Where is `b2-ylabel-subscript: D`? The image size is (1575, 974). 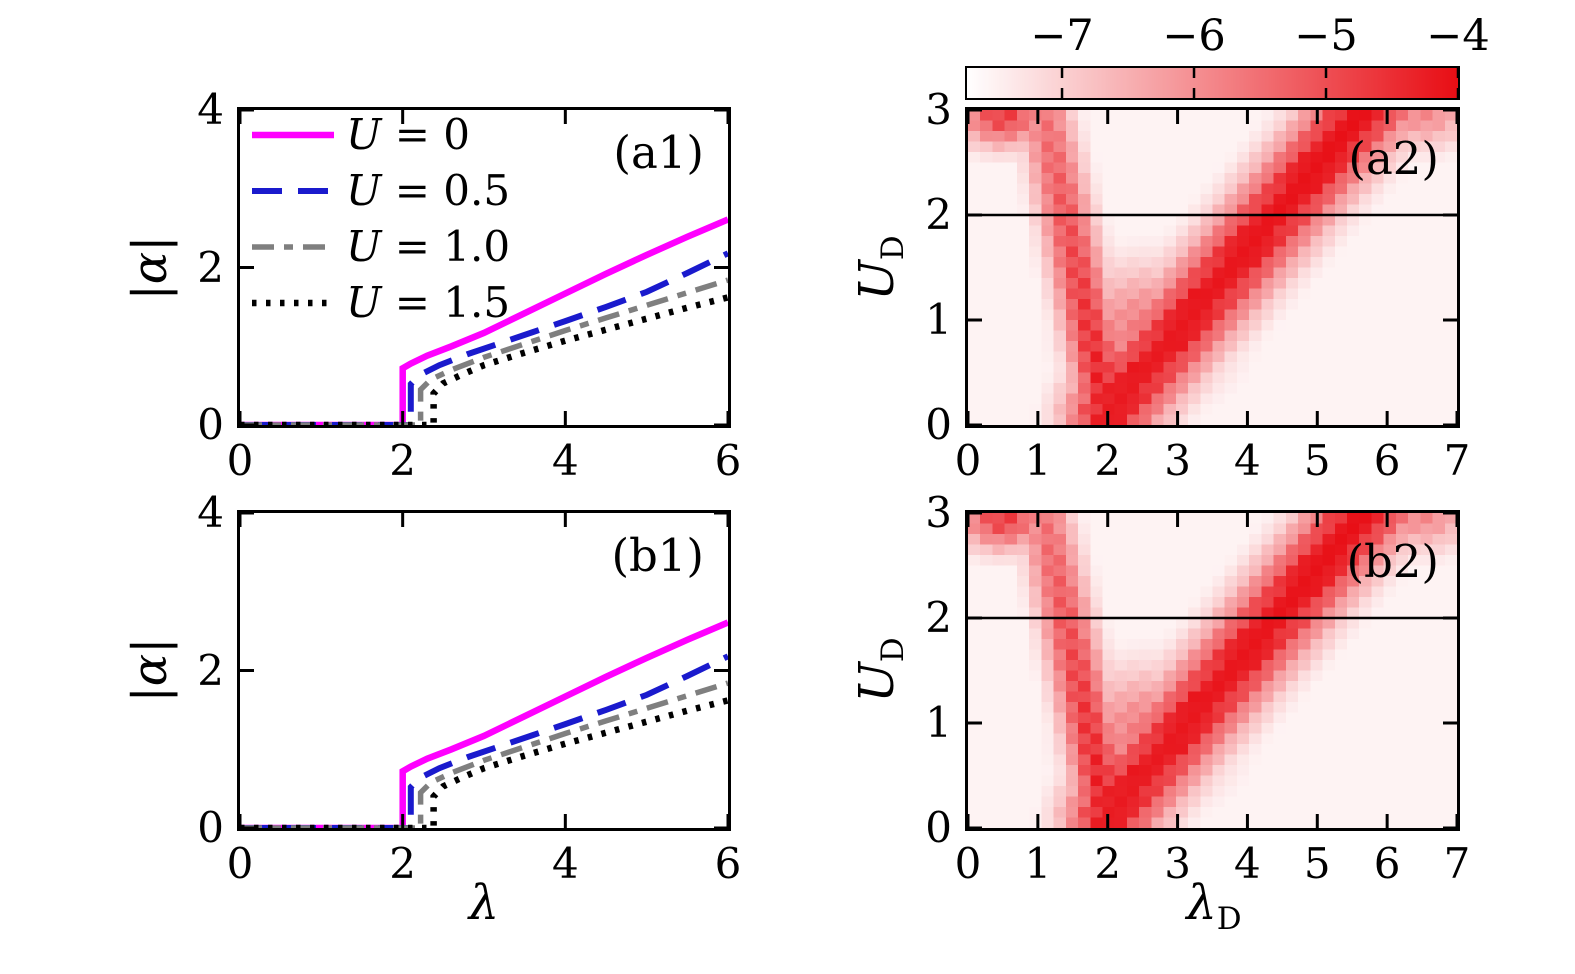 b2-ylabel-subscript: D is located at coordinates (893, 650).